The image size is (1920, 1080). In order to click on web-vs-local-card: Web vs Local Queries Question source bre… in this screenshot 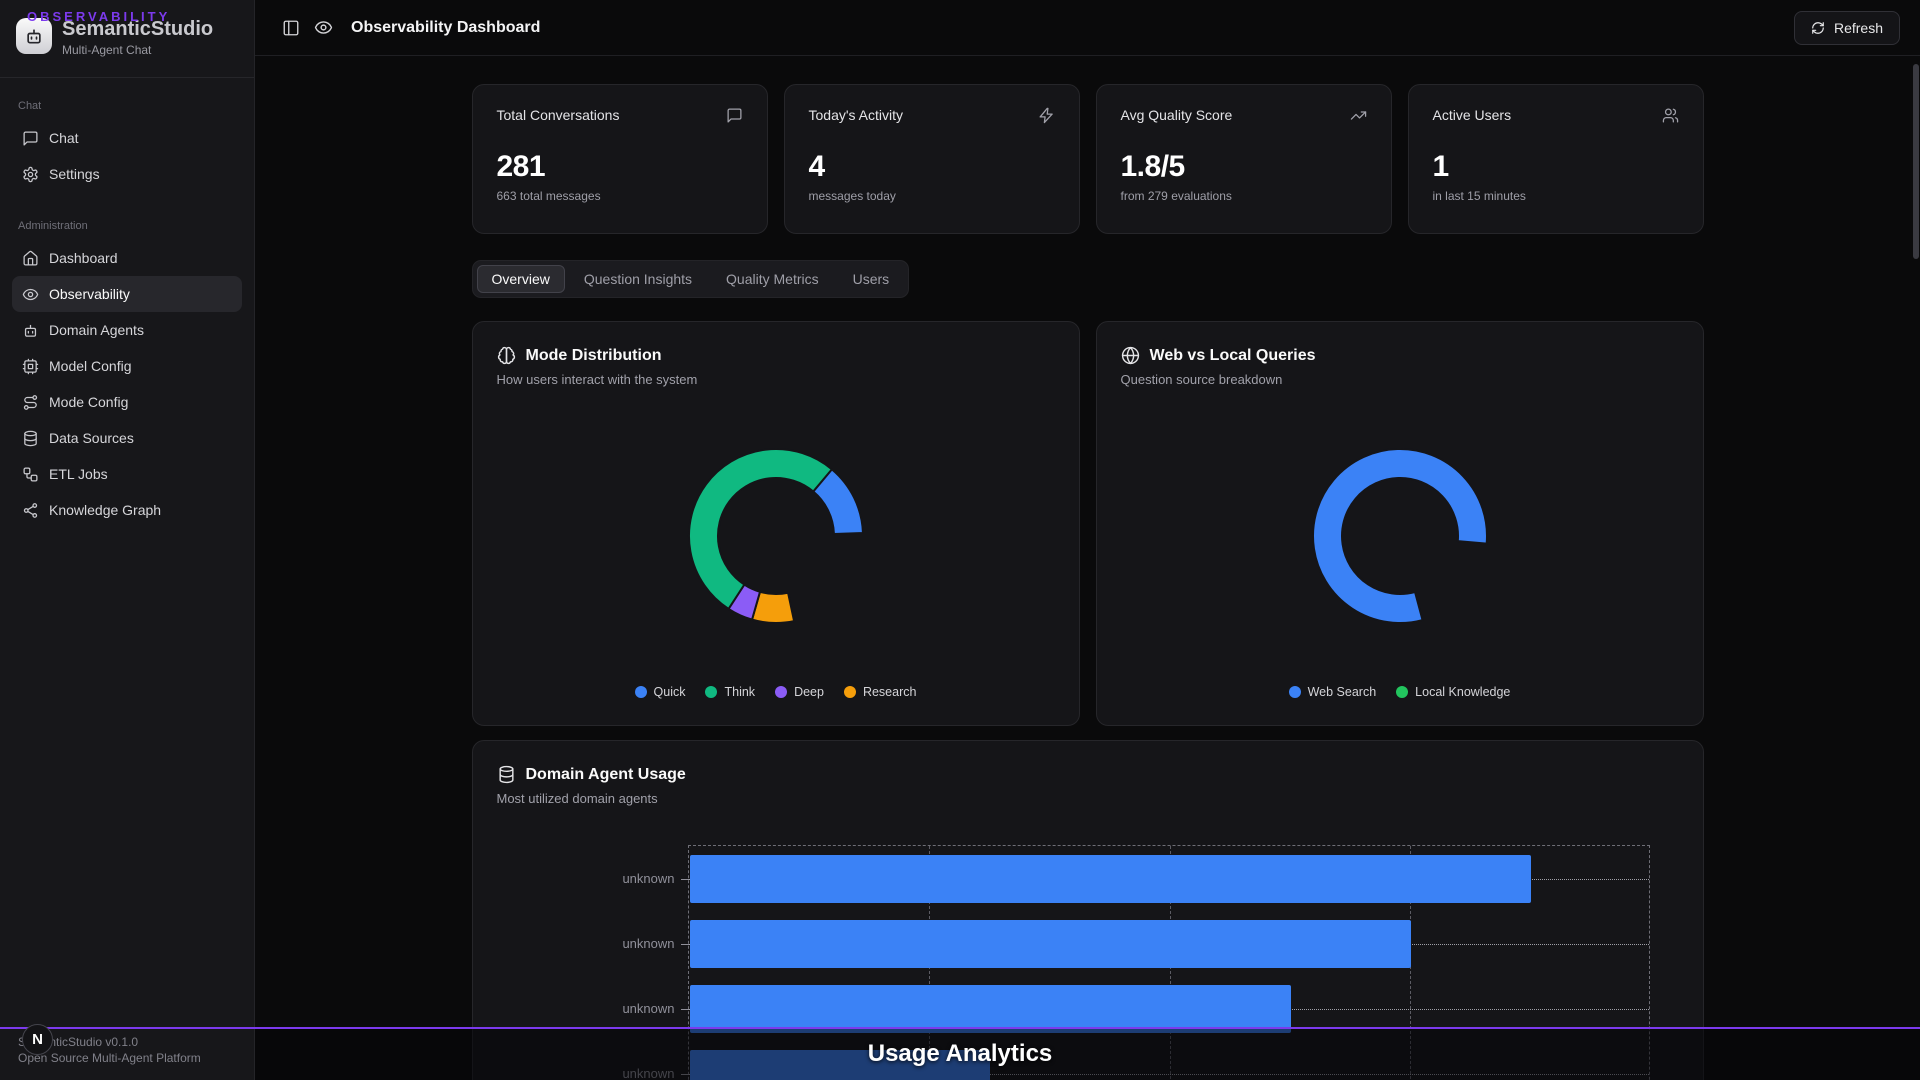, I will do `click(1399, 523)`.